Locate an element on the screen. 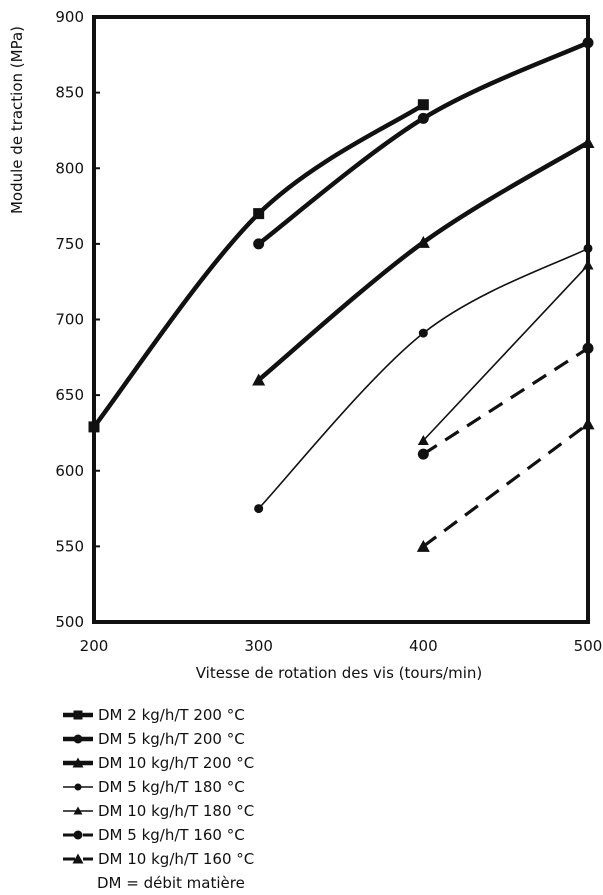  legend-item: DM 5 kg/h/T 160 °C is located at coordinates (158, 835).